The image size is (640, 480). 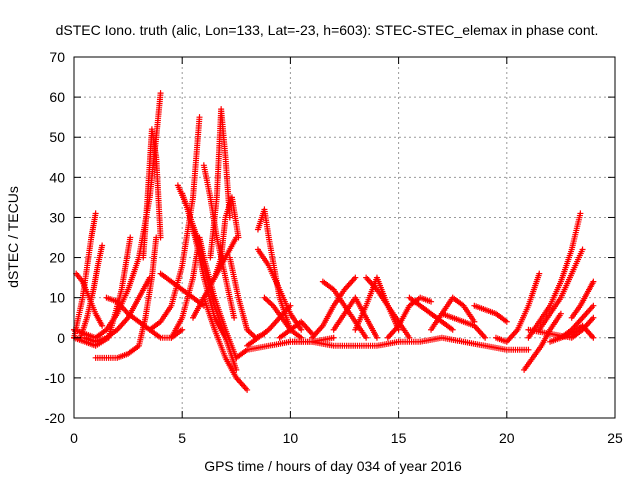 What do you see at coordinates (507, 438) in the screenshot?
I see `x-tick-label: 20` at bounding box center [507, 438].